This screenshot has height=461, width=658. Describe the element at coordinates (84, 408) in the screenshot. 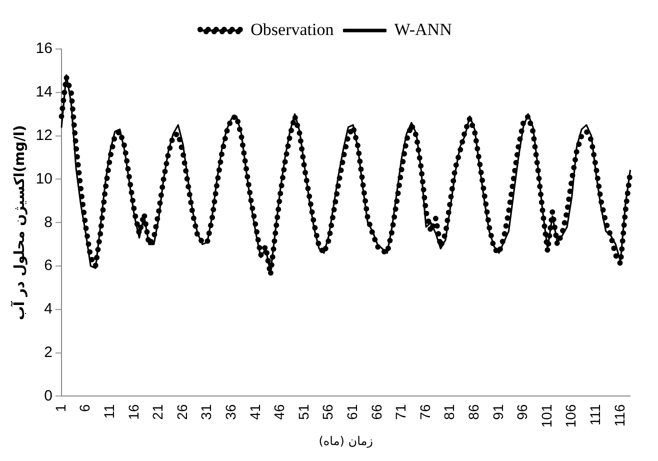

I see `x-tick-label: 6` at that location.